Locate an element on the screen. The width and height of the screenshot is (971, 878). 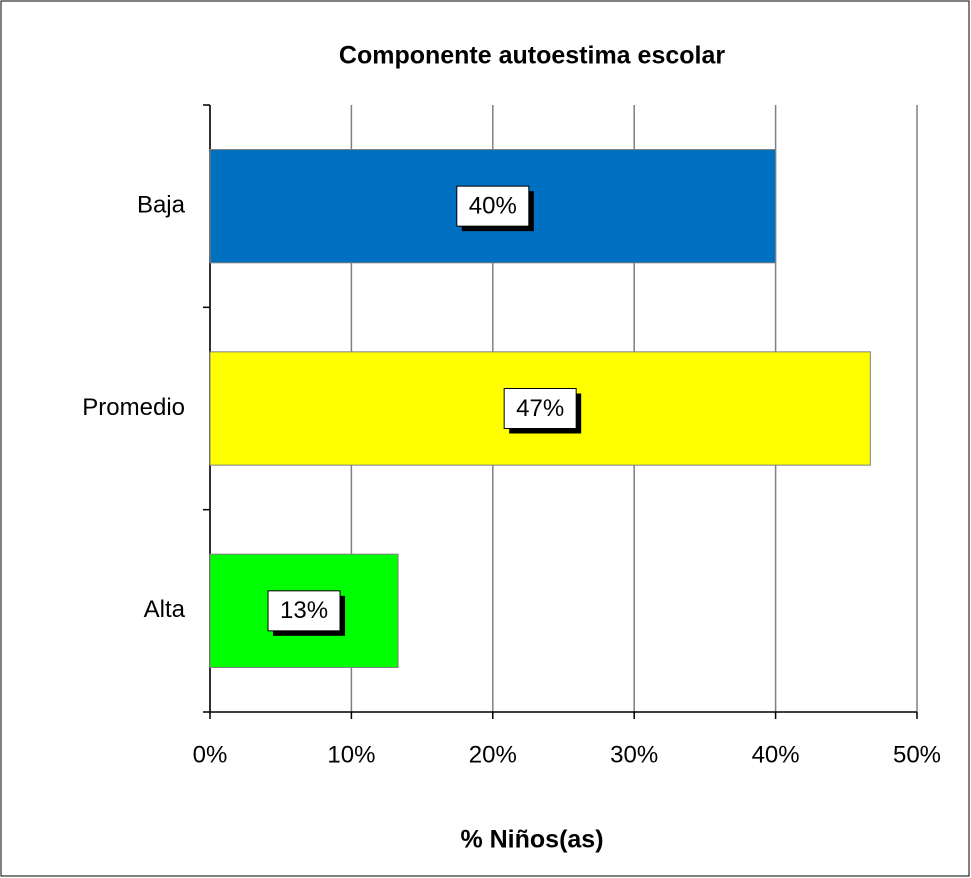
data-label: 47% is located at coordinates (540, 408).